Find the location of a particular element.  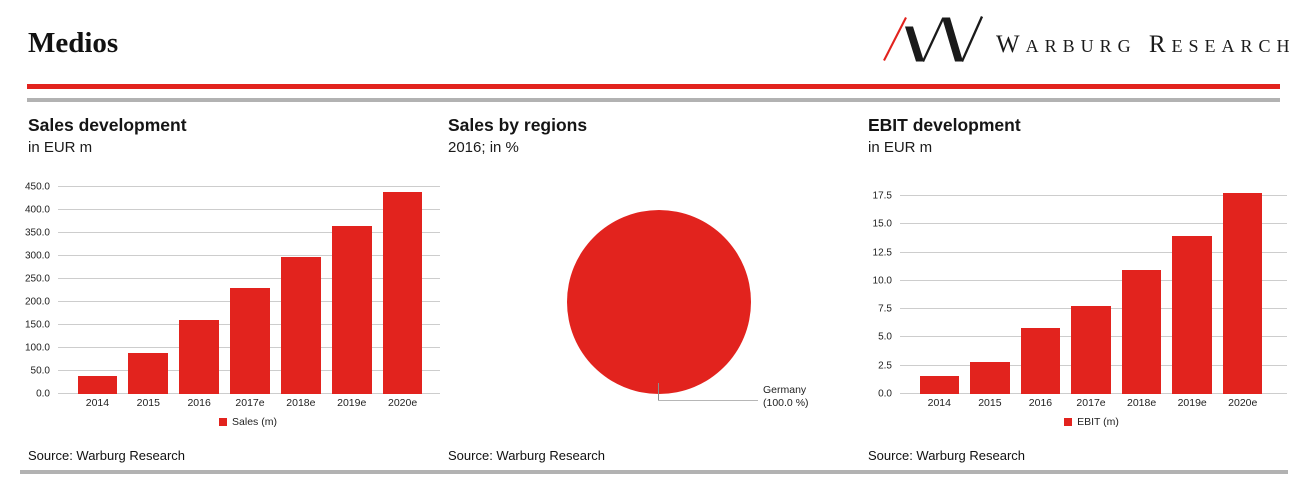

sales-chart-x-axis: 2014 2015 2016 2017e 2018e 2019e 2020e is located at coordinates (250, 403).